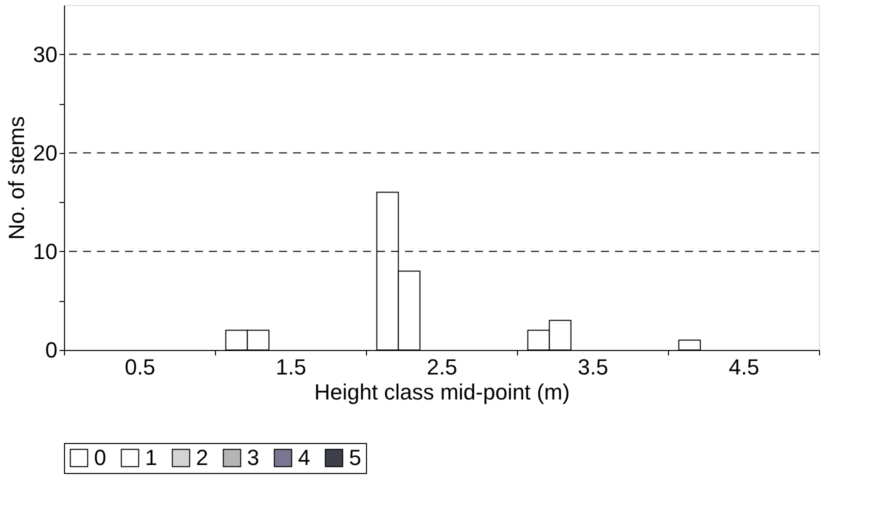 Image resolution: width=881 pixels, height=528 pixels. What do you see at coordinates (140, 367) in the screenshot?
I see `x-tick-label: 0.5` at bounding box center [140, 367].